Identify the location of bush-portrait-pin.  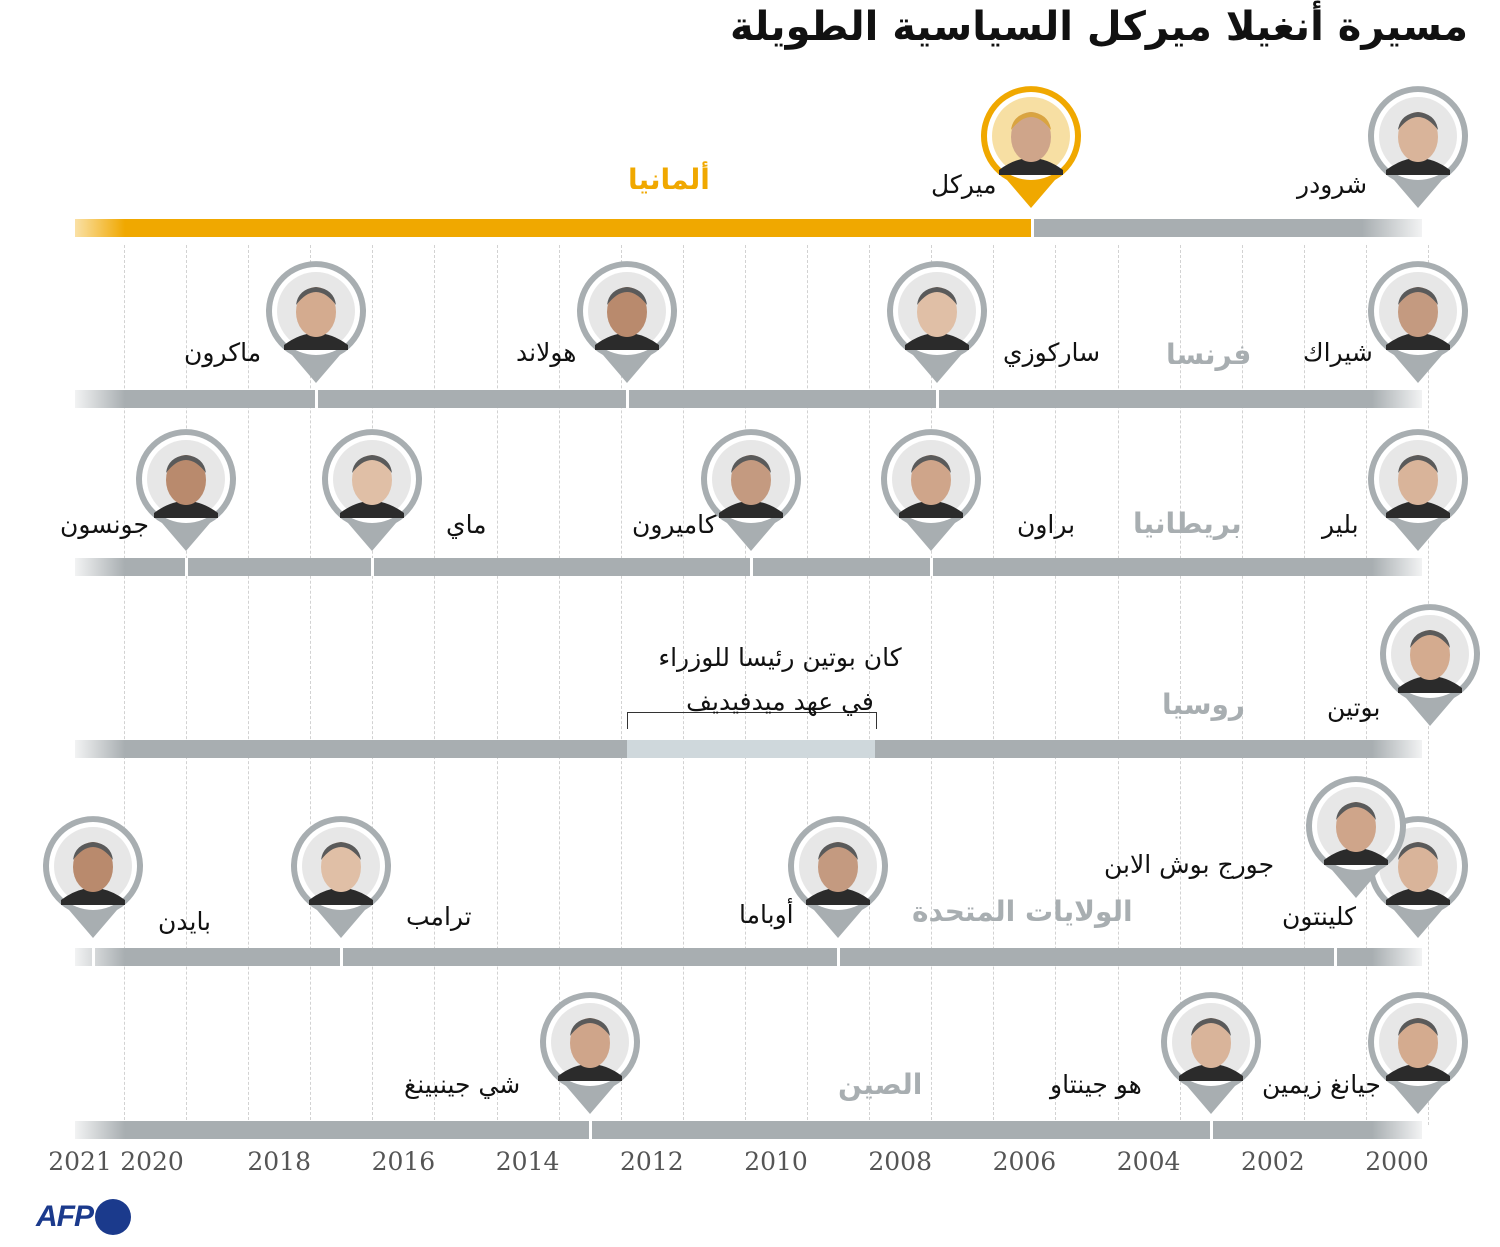
(1356, 836).